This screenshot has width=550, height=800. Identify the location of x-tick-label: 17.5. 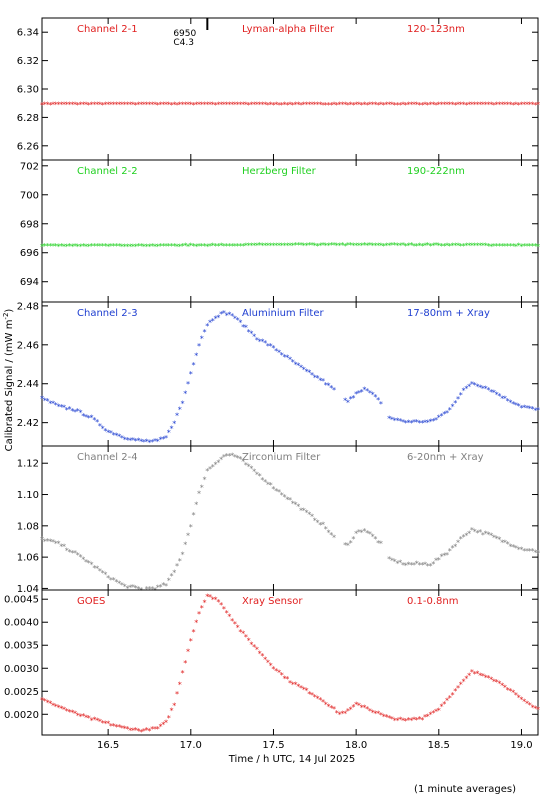
(273, 745).